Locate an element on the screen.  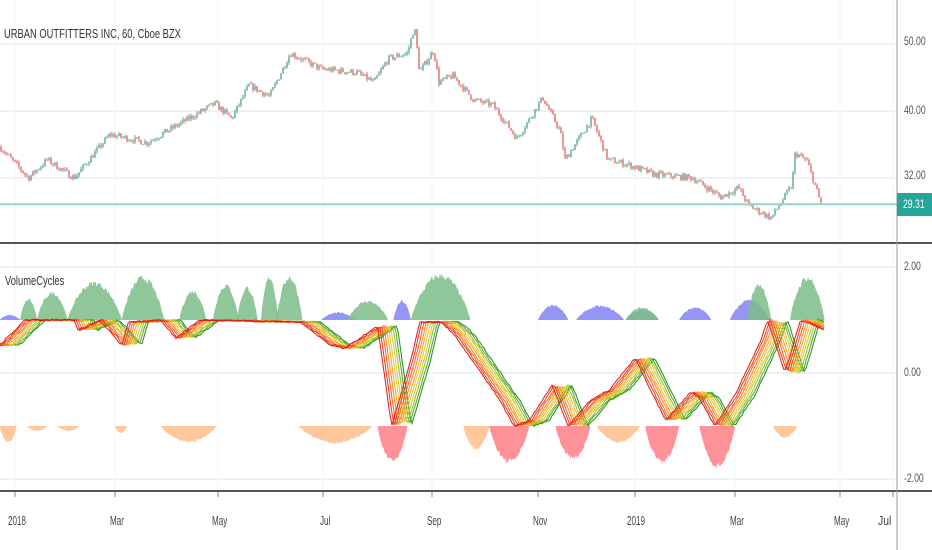
indicator-name: VolumeCycles is located at coordinates (35, 280).